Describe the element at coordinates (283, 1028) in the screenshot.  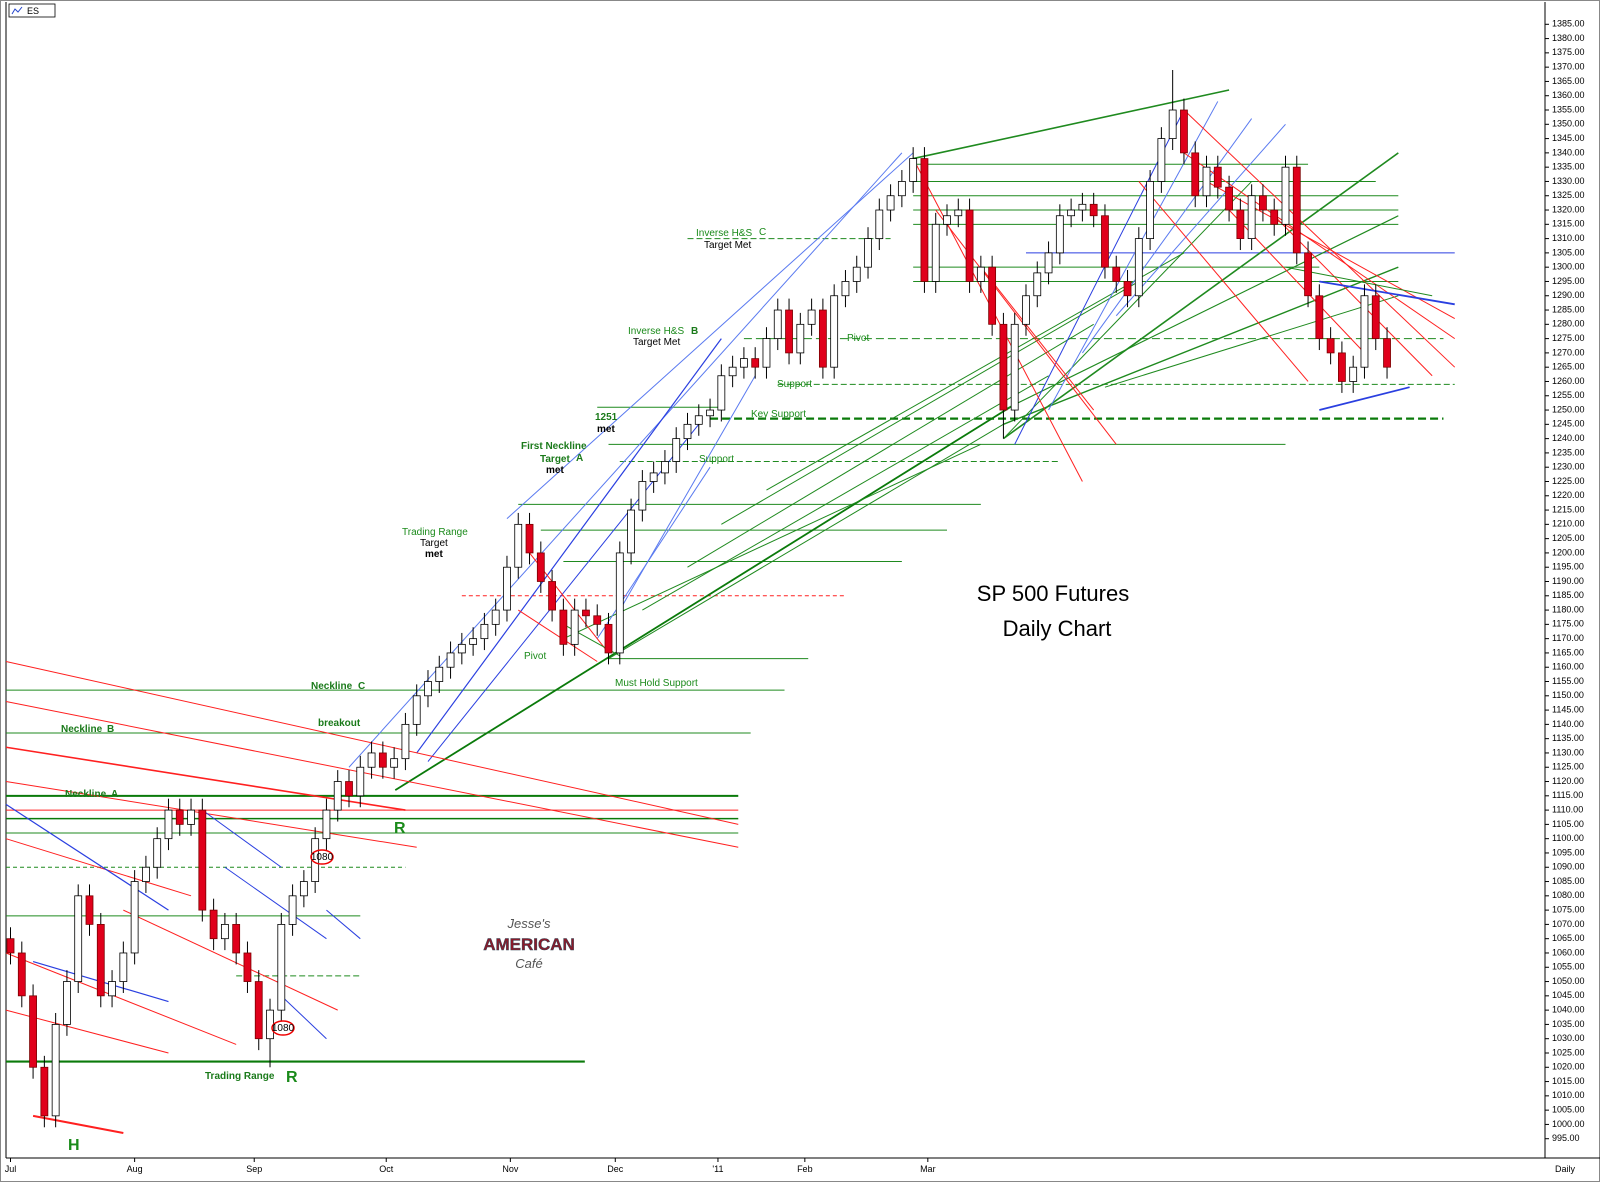
I see `annotation: 1080` at that location.